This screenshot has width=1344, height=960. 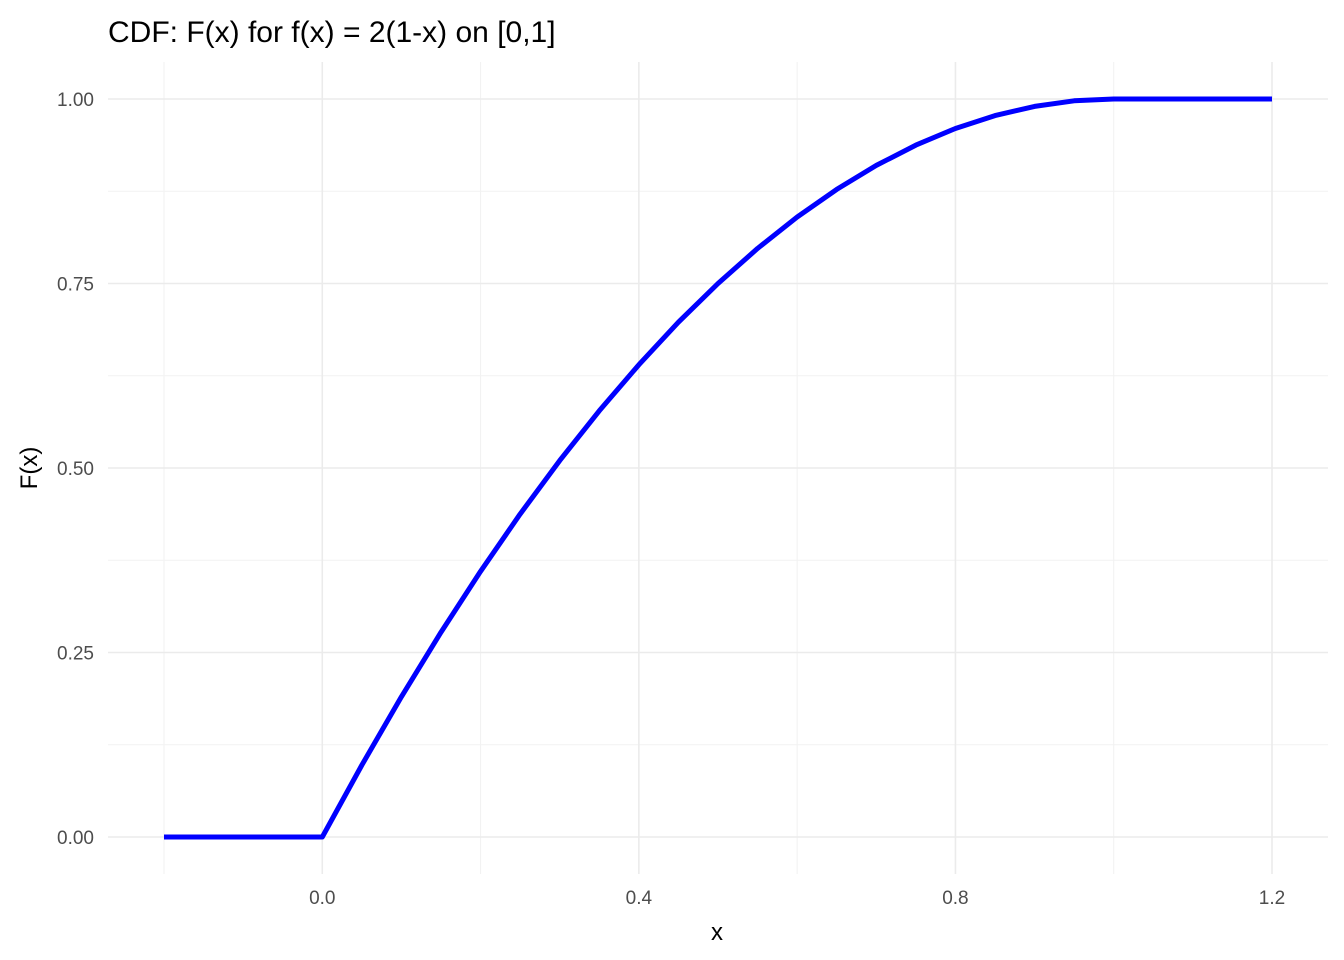 What do you see at coordinates (75, 654) in the screenshot?
I see `y-tick-label: 0.25` at bounding box center [75, 654].